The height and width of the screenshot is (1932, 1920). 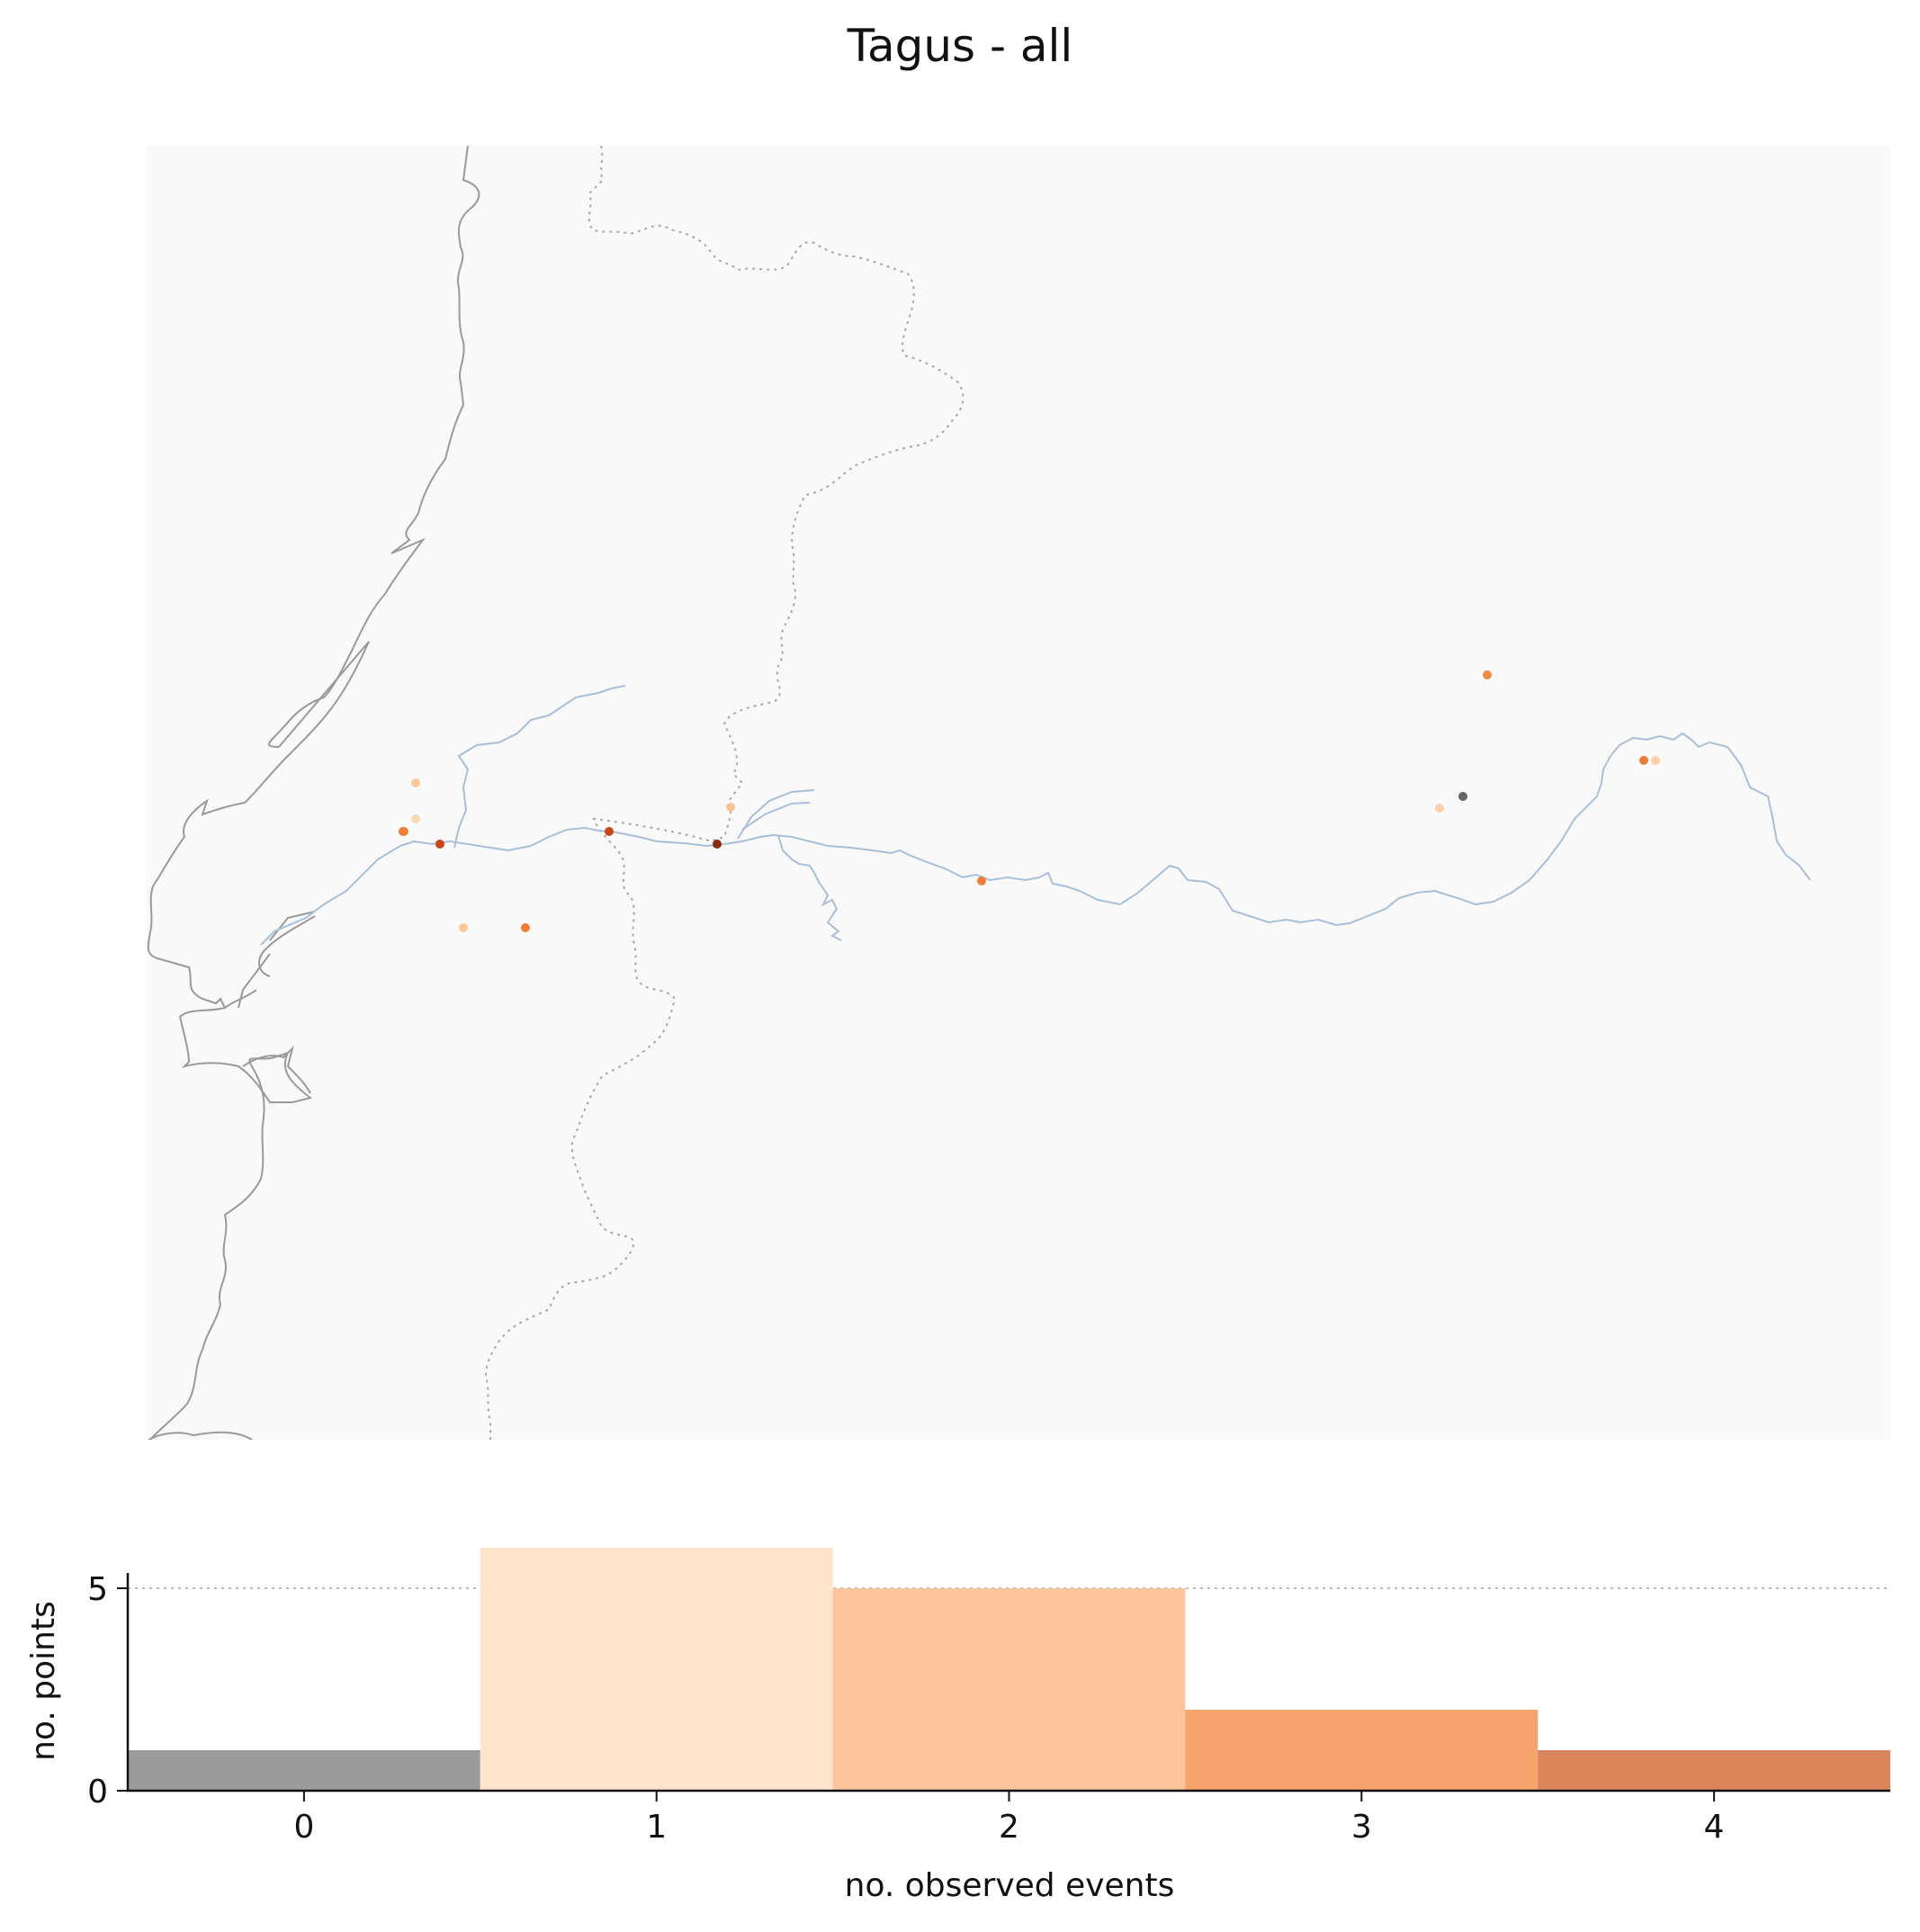 I want to click on map-point-p6, so click(x=464, y=927).